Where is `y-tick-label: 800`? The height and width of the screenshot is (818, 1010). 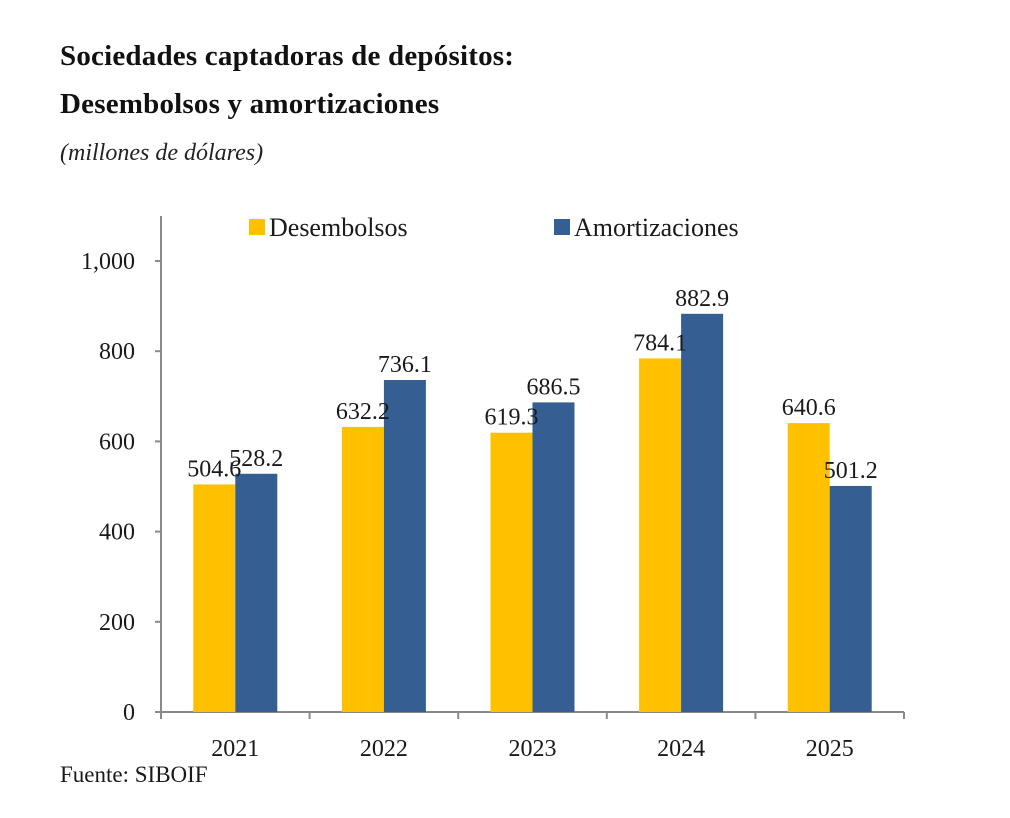 y-tick-label: 800 is located at coordinates (117, 352).